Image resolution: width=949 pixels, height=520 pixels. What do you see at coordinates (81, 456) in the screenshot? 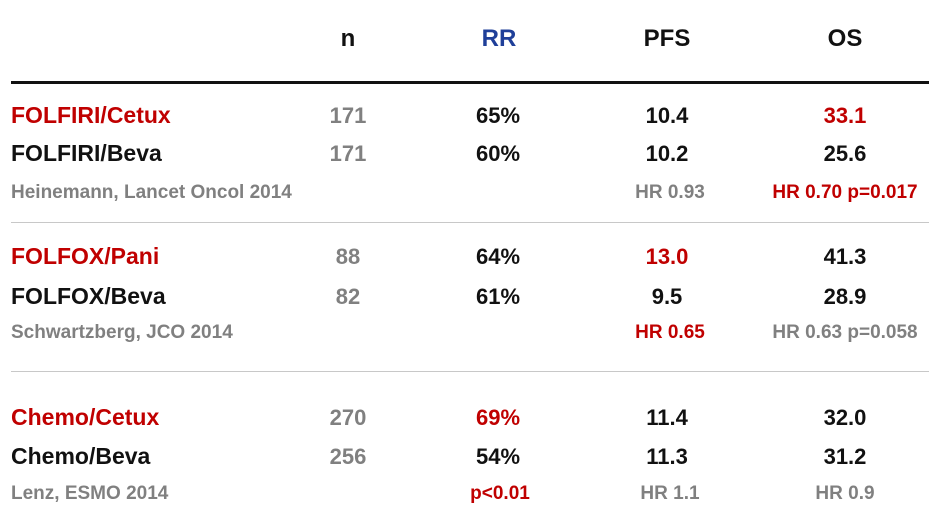
I see `arm-name: Chemo/Beva` at bounding box center [81, 456].